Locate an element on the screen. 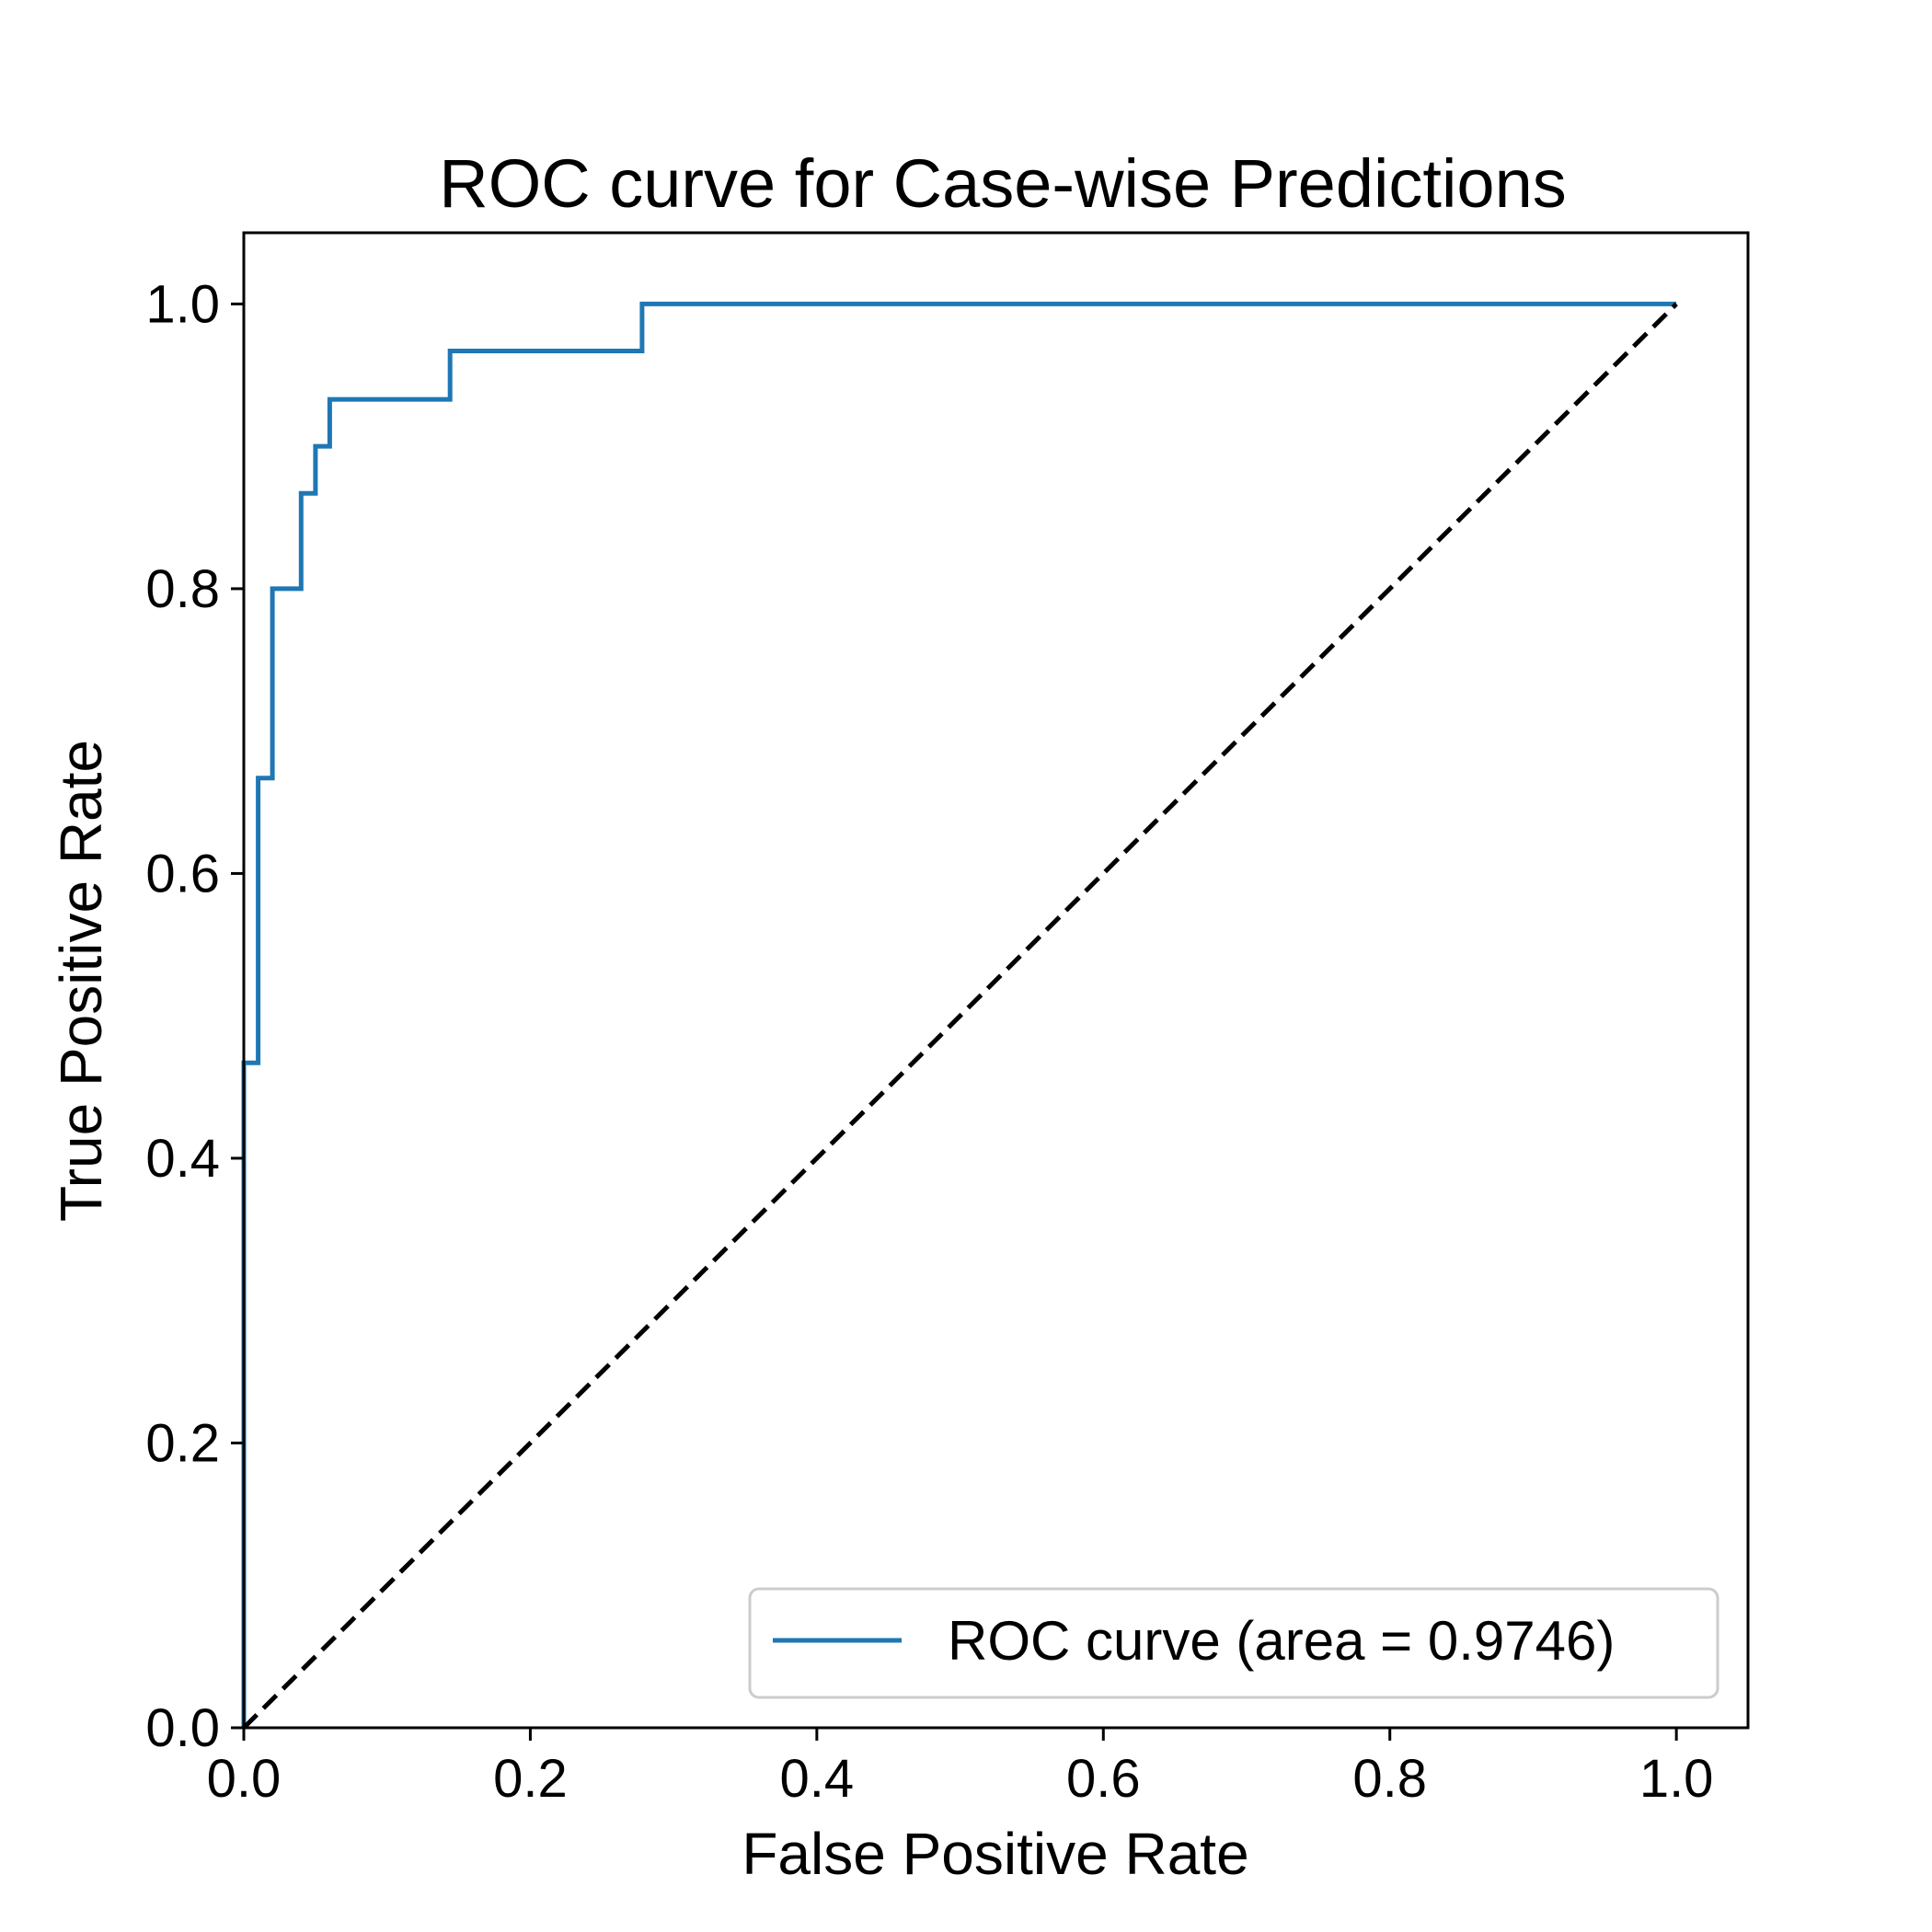  y-tick-label: 0.4 is located at coordinates (182, 1159).